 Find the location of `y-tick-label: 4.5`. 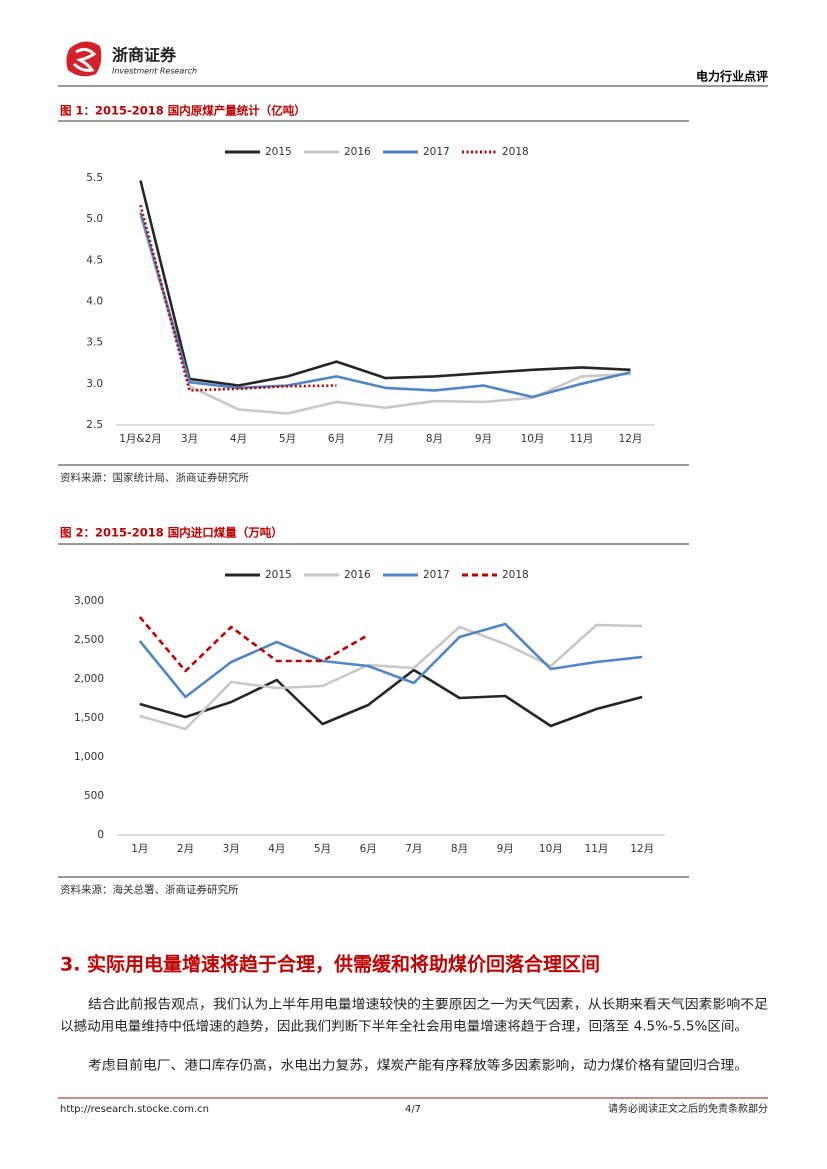

y-tick-label: 4.5 is located at coordinates (94, 260).